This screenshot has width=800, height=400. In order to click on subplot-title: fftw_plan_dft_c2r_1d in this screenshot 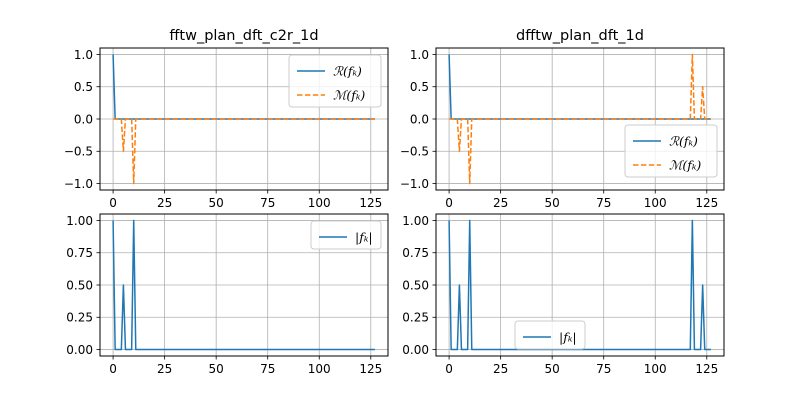, I will do `click(243, 36)`.